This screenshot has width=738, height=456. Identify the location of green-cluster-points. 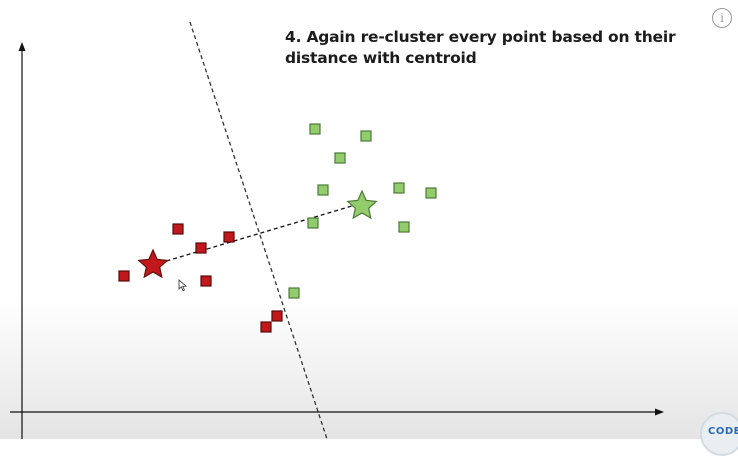
(362, 211).